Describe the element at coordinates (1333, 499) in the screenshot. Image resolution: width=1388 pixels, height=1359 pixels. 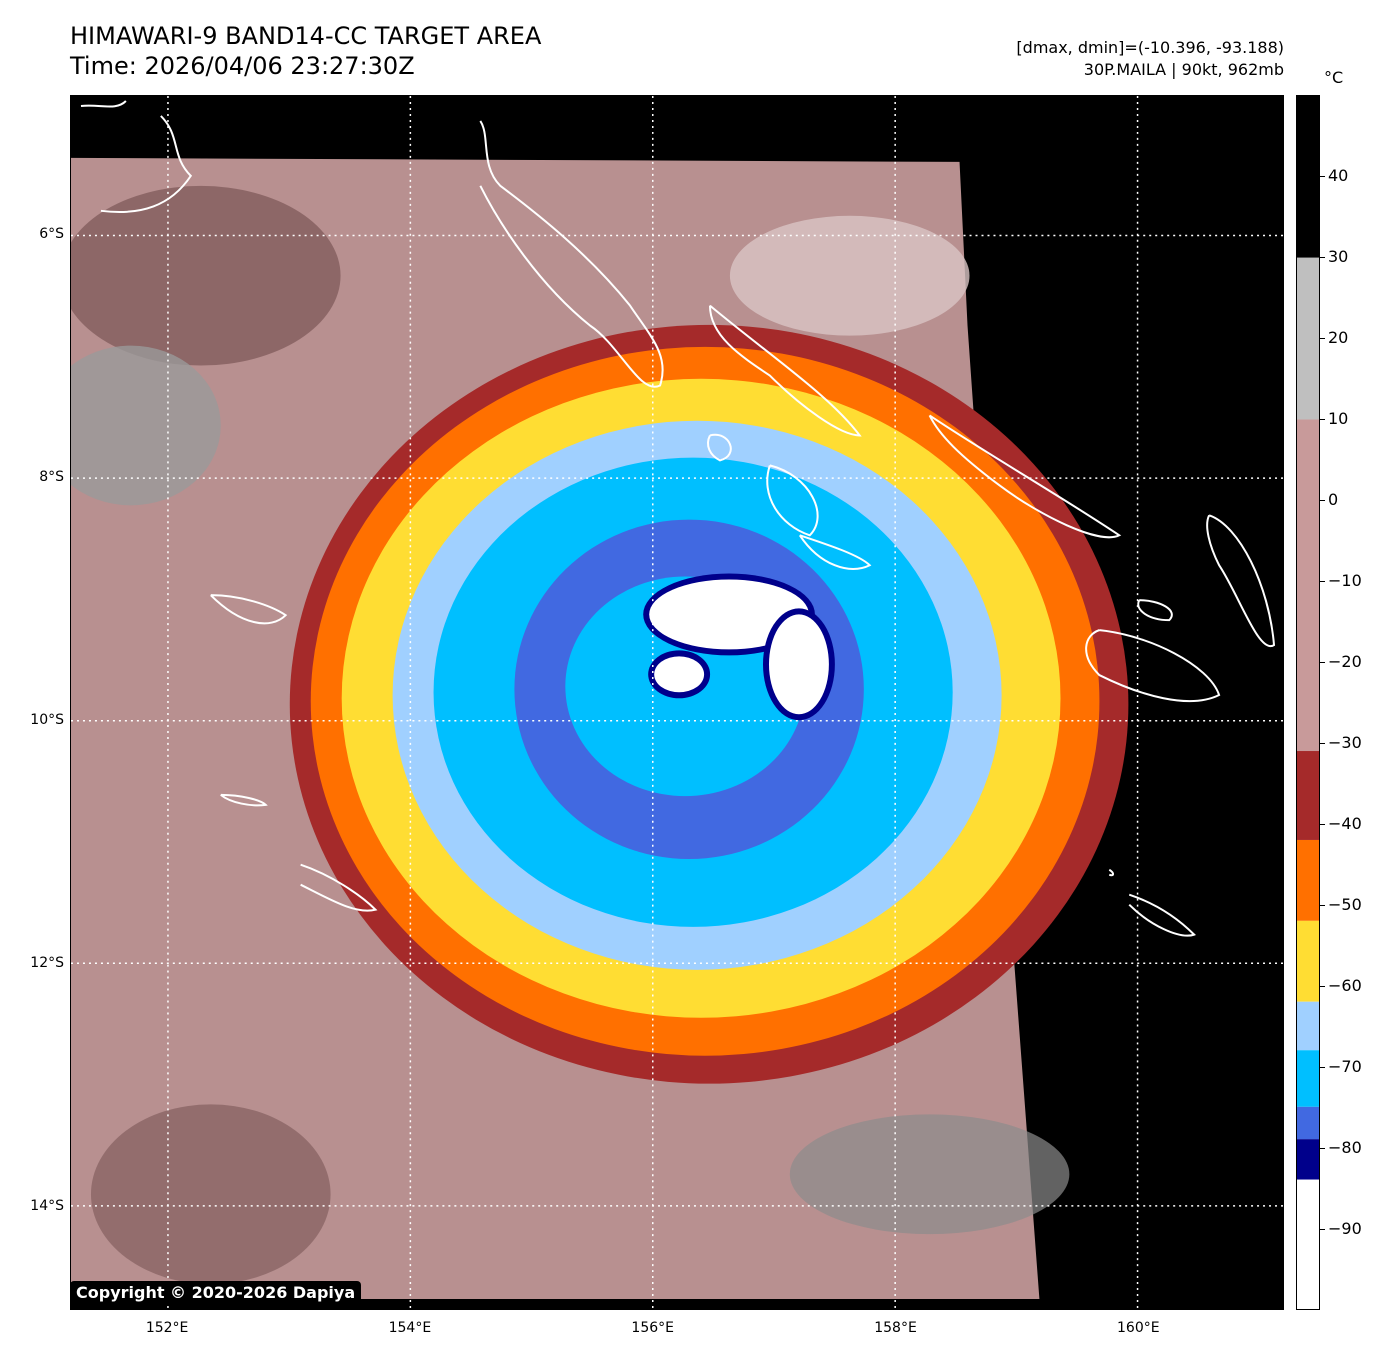
I see `colorbar-tick-label: 0` at that location.